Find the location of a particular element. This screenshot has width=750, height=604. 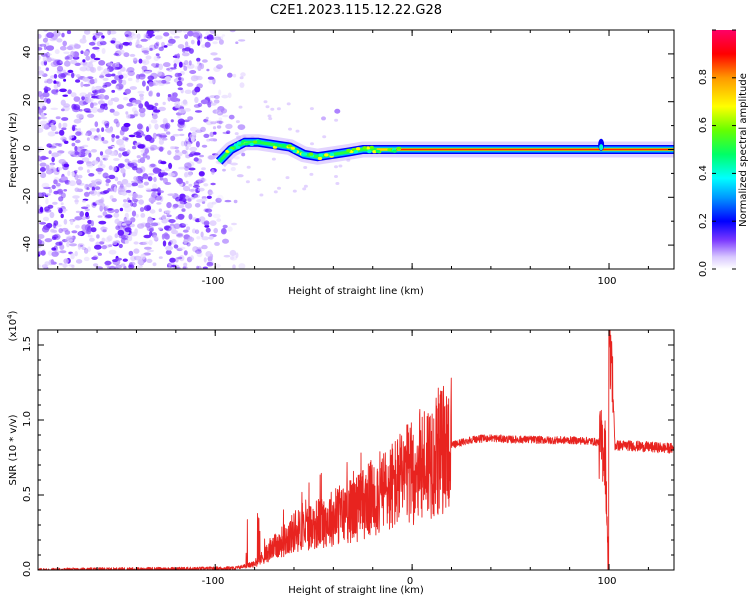

top-tick-label-yn20: -20 is located at coordinates (27, 196).